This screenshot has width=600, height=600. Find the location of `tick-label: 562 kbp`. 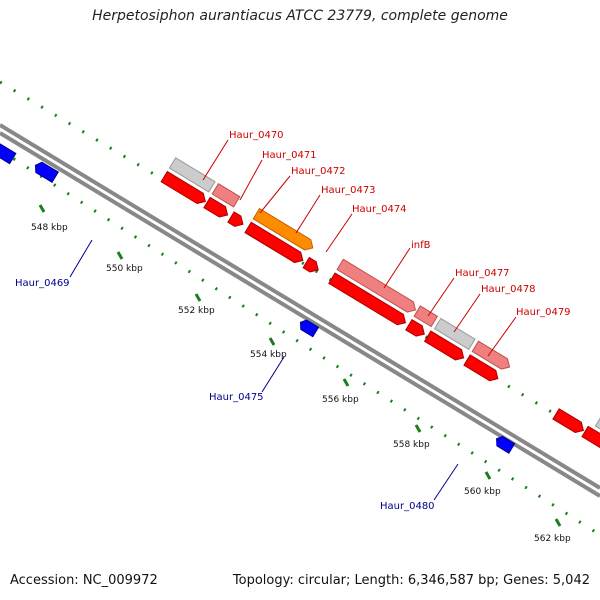

tick-label: 562 kbp is located at coordinates (552, 539).